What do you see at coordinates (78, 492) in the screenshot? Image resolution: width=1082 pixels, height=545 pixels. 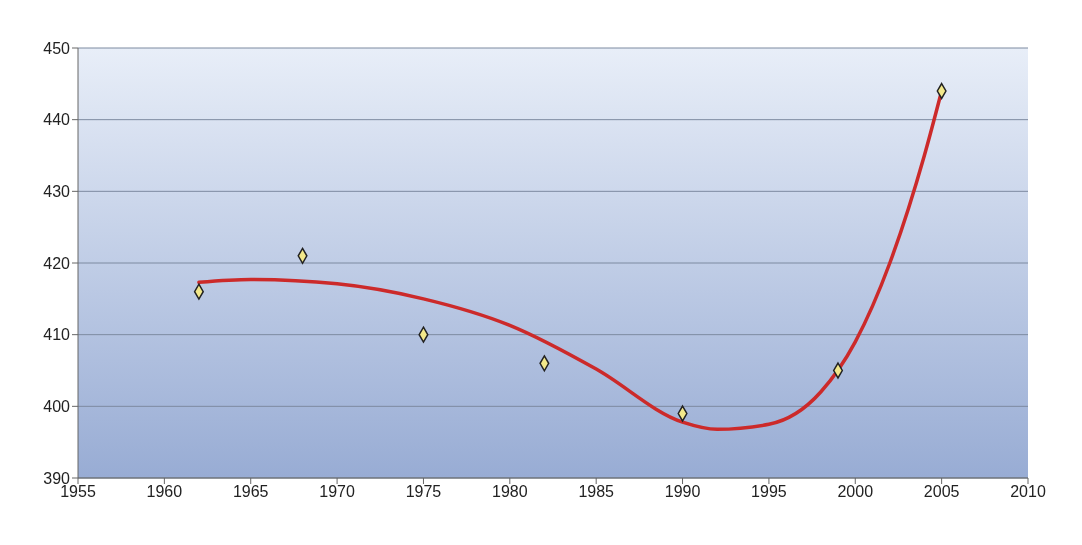 I see `x-tick-label: 1955` at bounding box center [78, 492].